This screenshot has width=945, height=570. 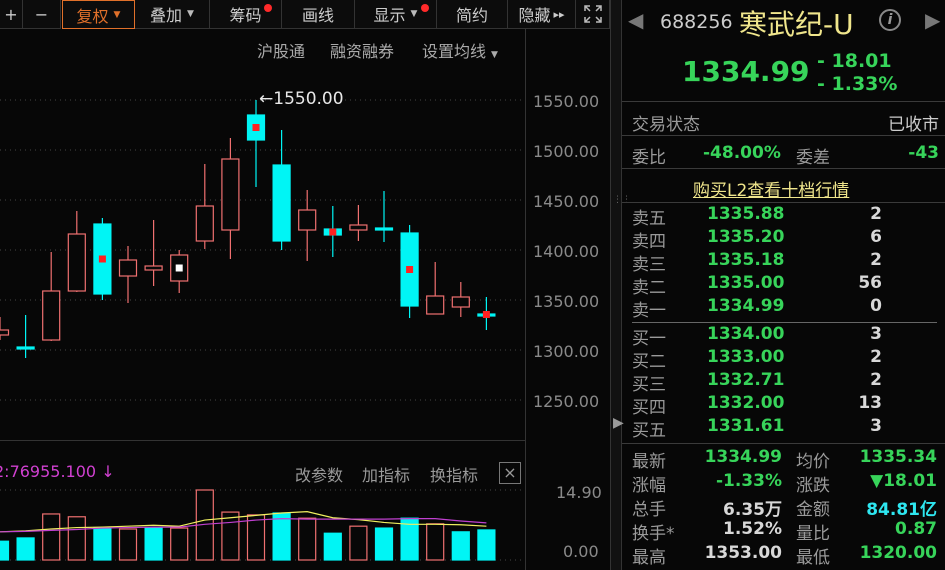 What do you see at coordinates (649, 408) in the screenshot?
I see `bid-level-label: 买四` at bounding box center [649, 408].